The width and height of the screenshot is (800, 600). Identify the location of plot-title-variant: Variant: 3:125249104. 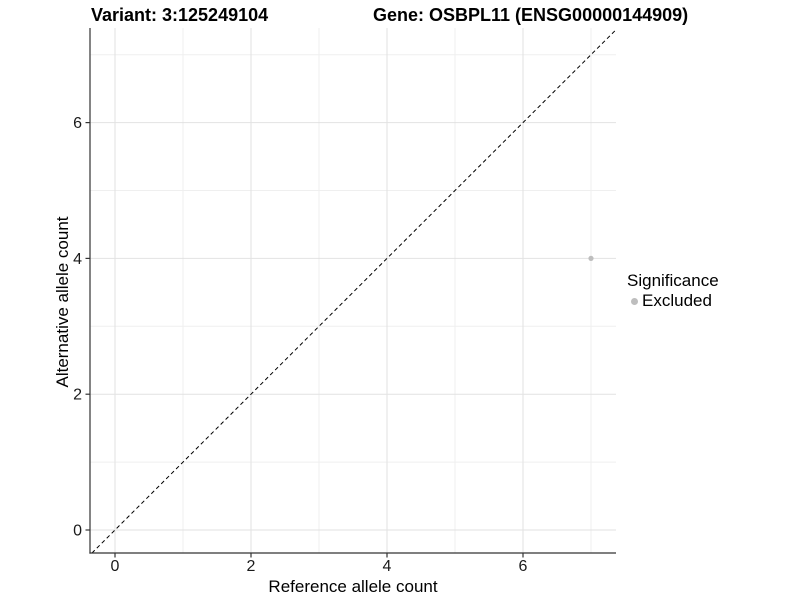
(180, 15).